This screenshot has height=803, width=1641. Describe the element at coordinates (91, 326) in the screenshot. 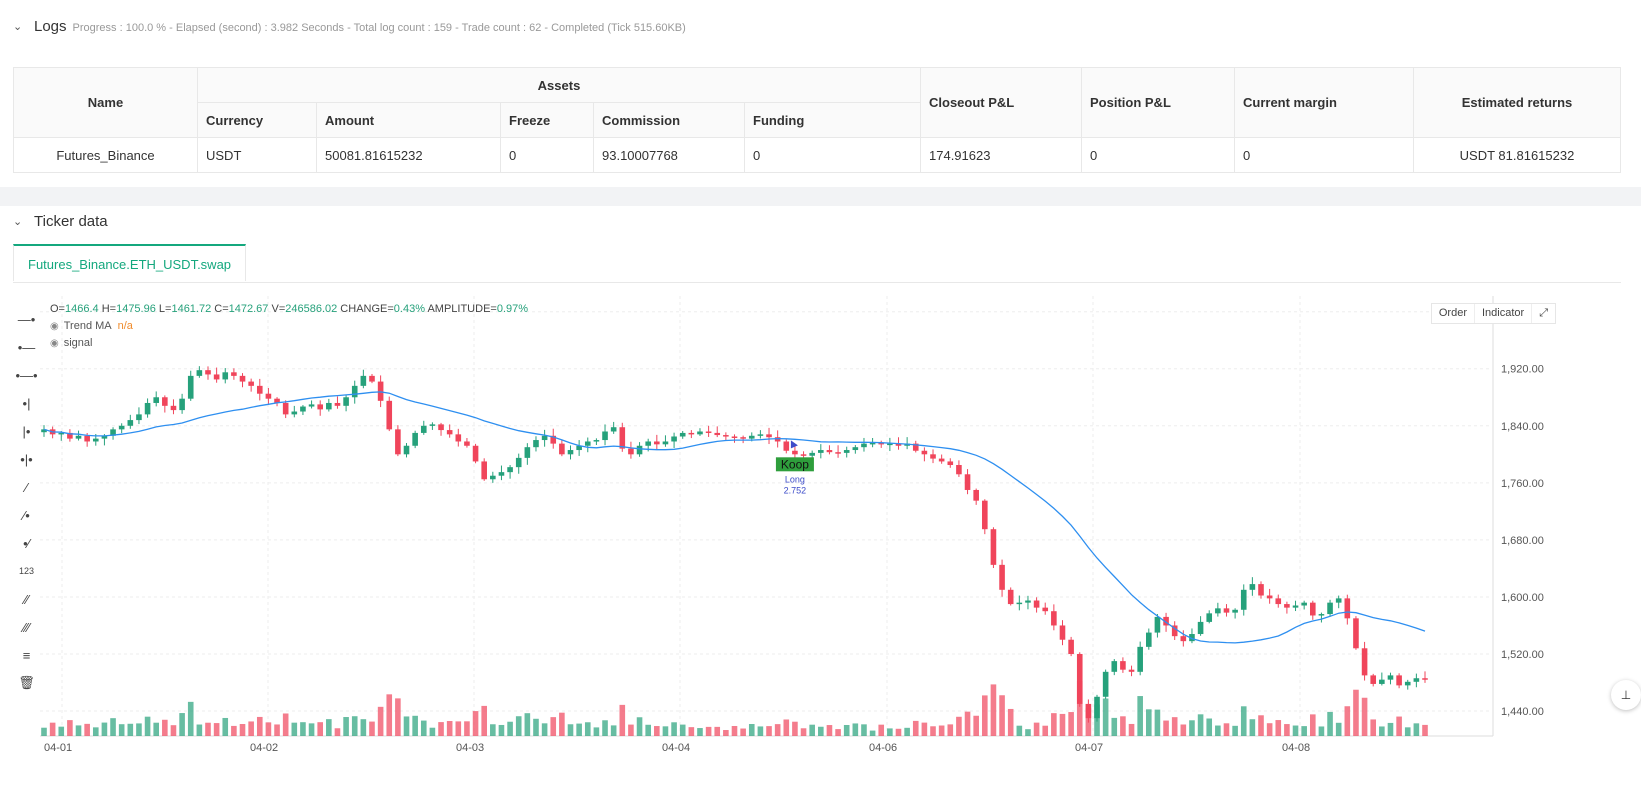

I see `legend-trend-ma: ◉ Trend MA n/a` at that location.